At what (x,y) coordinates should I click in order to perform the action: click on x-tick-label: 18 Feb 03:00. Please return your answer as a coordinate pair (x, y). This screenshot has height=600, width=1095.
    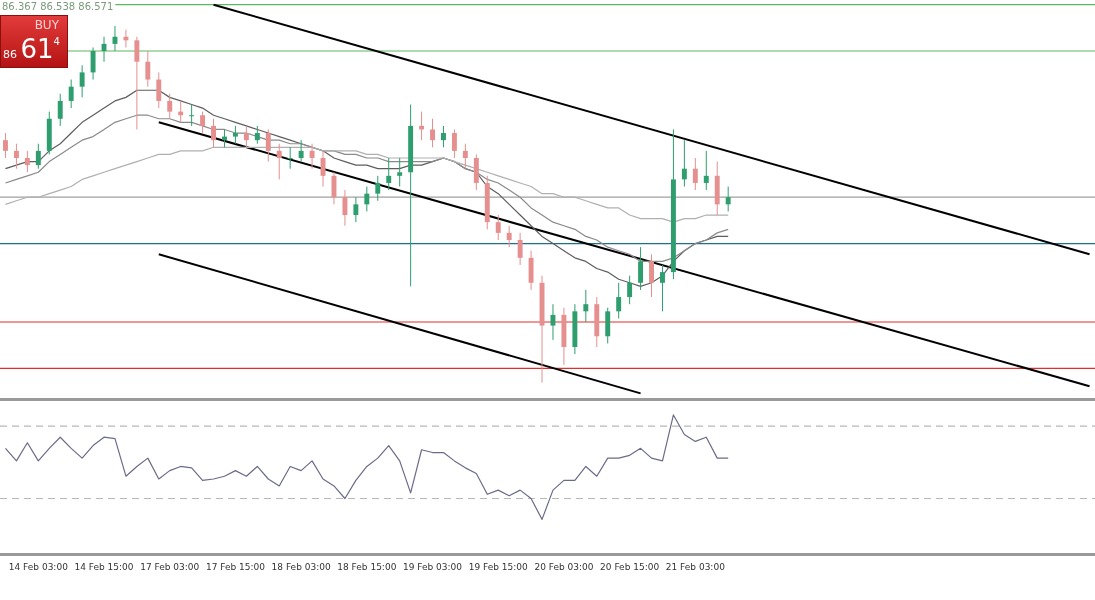
    Looking at the image, I should click on (301, 566).